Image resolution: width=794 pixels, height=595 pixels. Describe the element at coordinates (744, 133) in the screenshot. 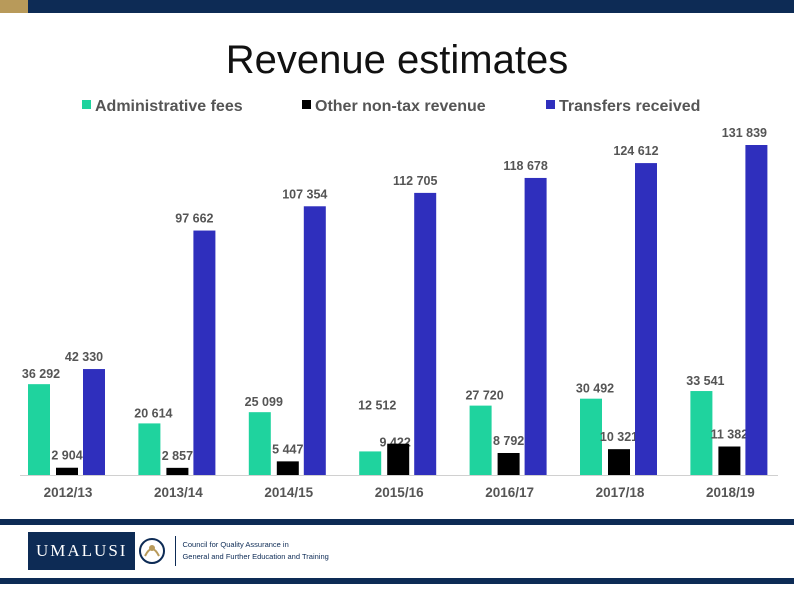

I see `data-label-2-6: 131 839` at that location.